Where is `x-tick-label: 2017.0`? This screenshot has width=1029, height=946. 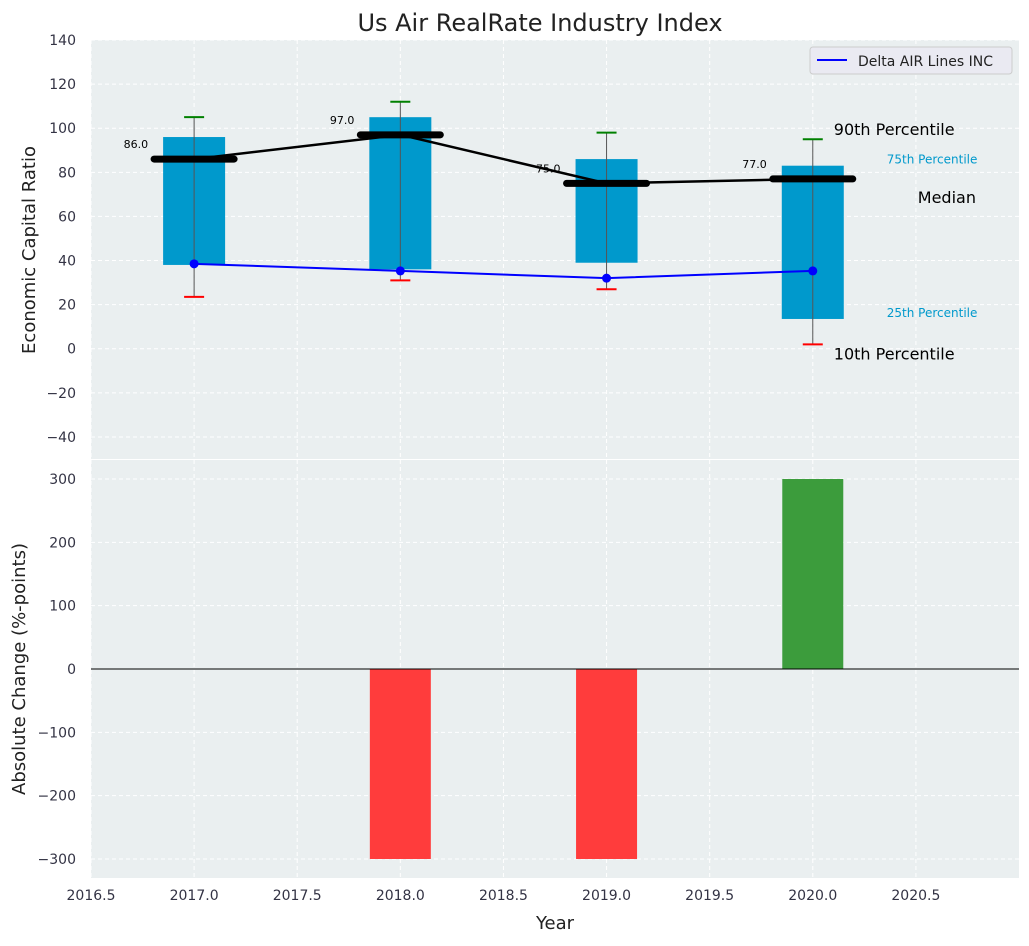 x-tick-label: 2017.0 is located at coordinates (194, 896).